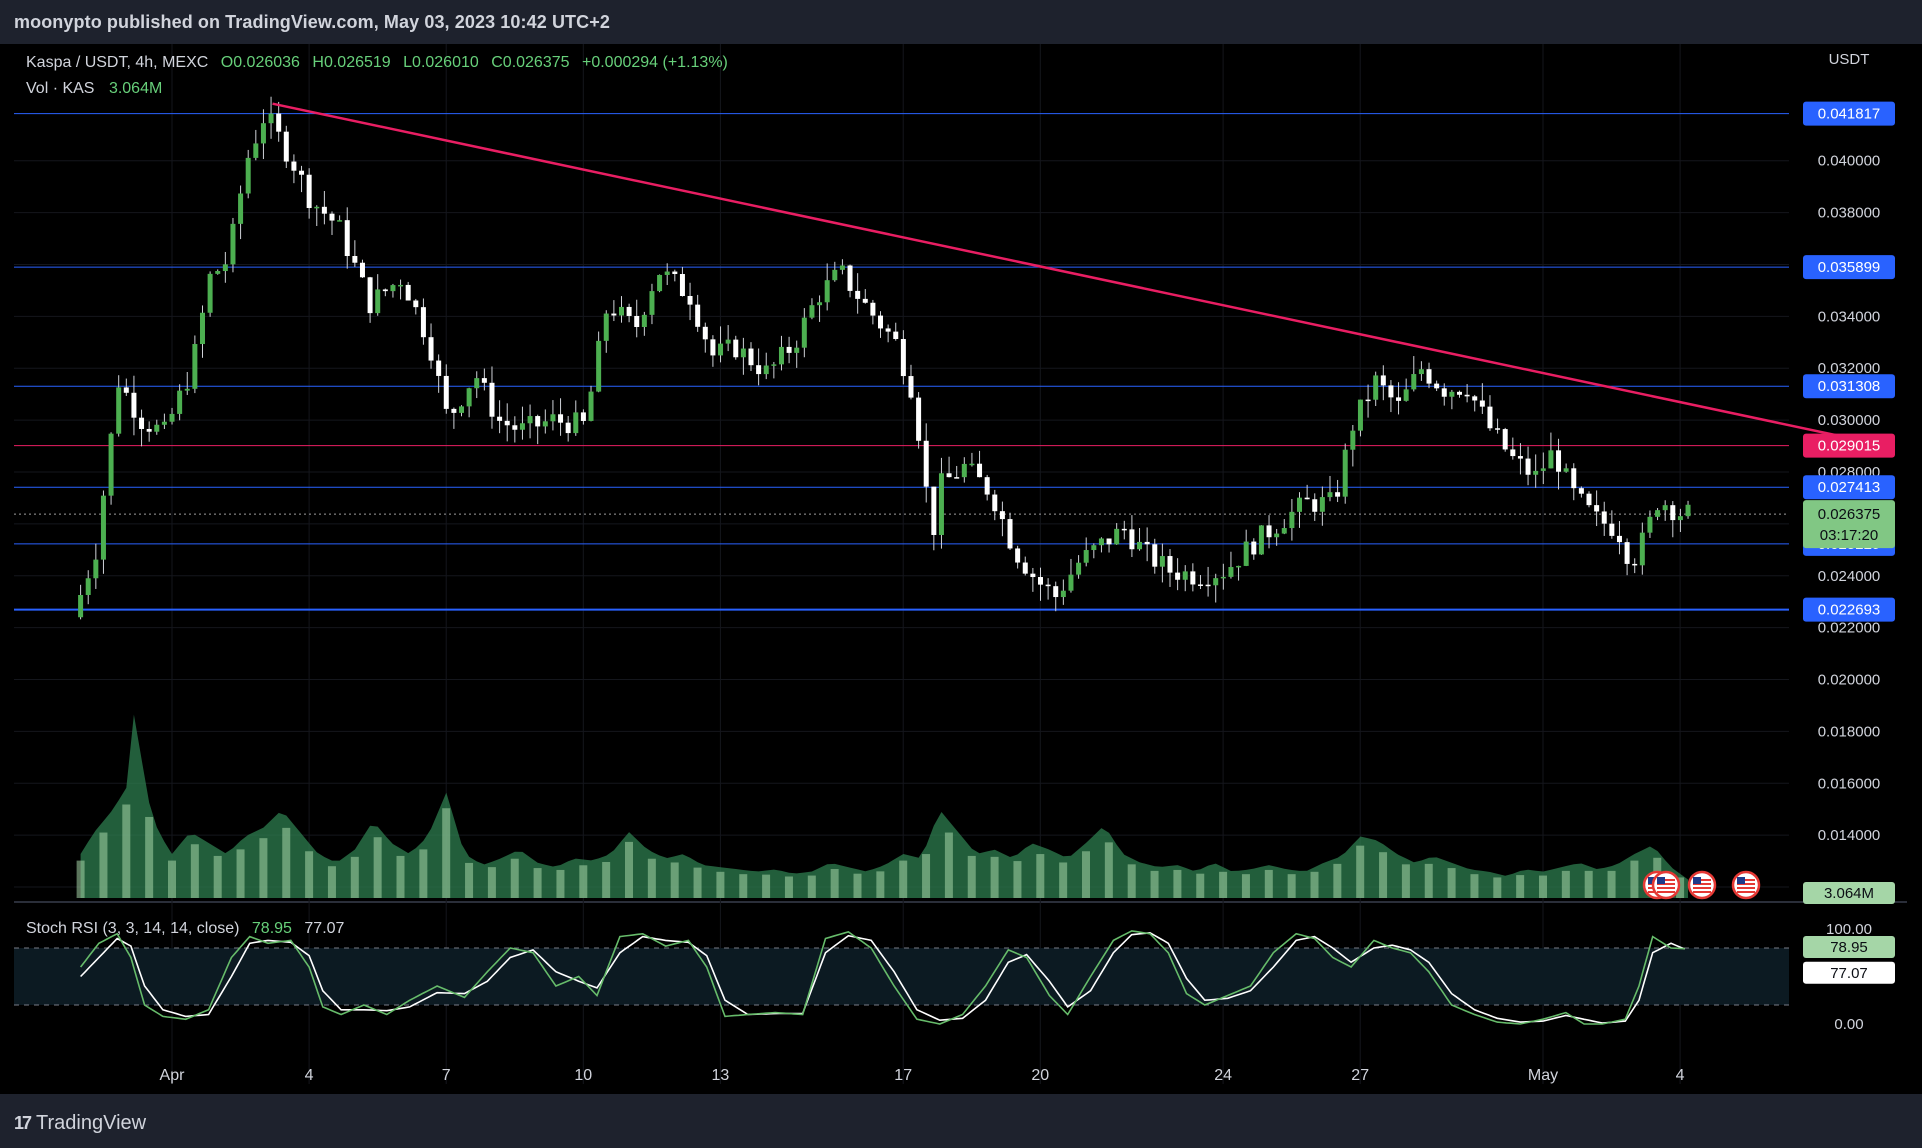 Image resolution: width=1922 pixels, height=1148 pixels. What do you see at coordinates (1223, 1075) in the screenshot?
I see `time-tick-label: 24` at bounding box center [1223, 1075].